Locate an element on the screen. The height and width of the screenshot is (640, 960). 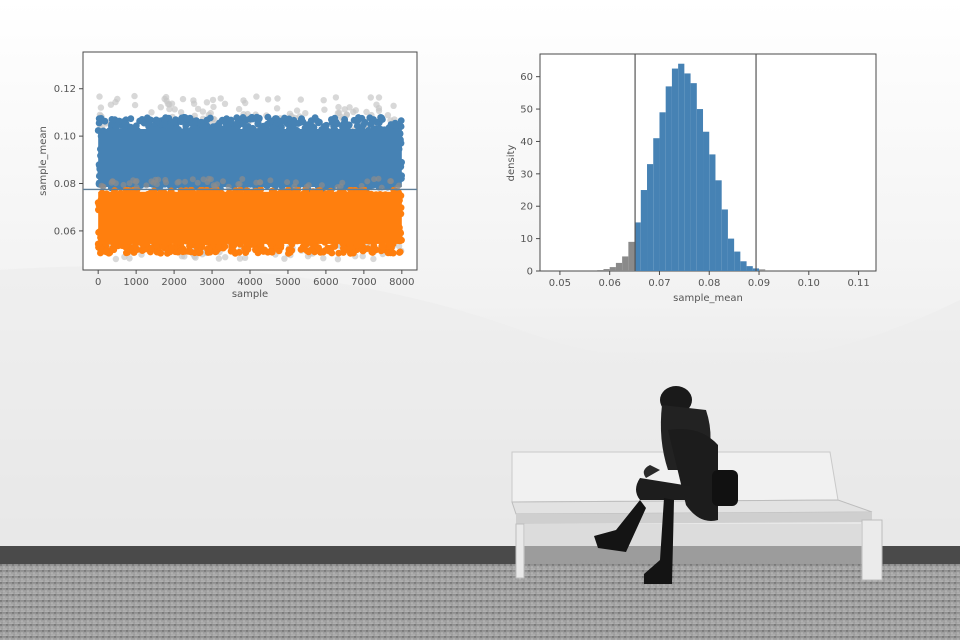
histogram-x-tick-label: 0.08 is located at coordinates (709, 283).